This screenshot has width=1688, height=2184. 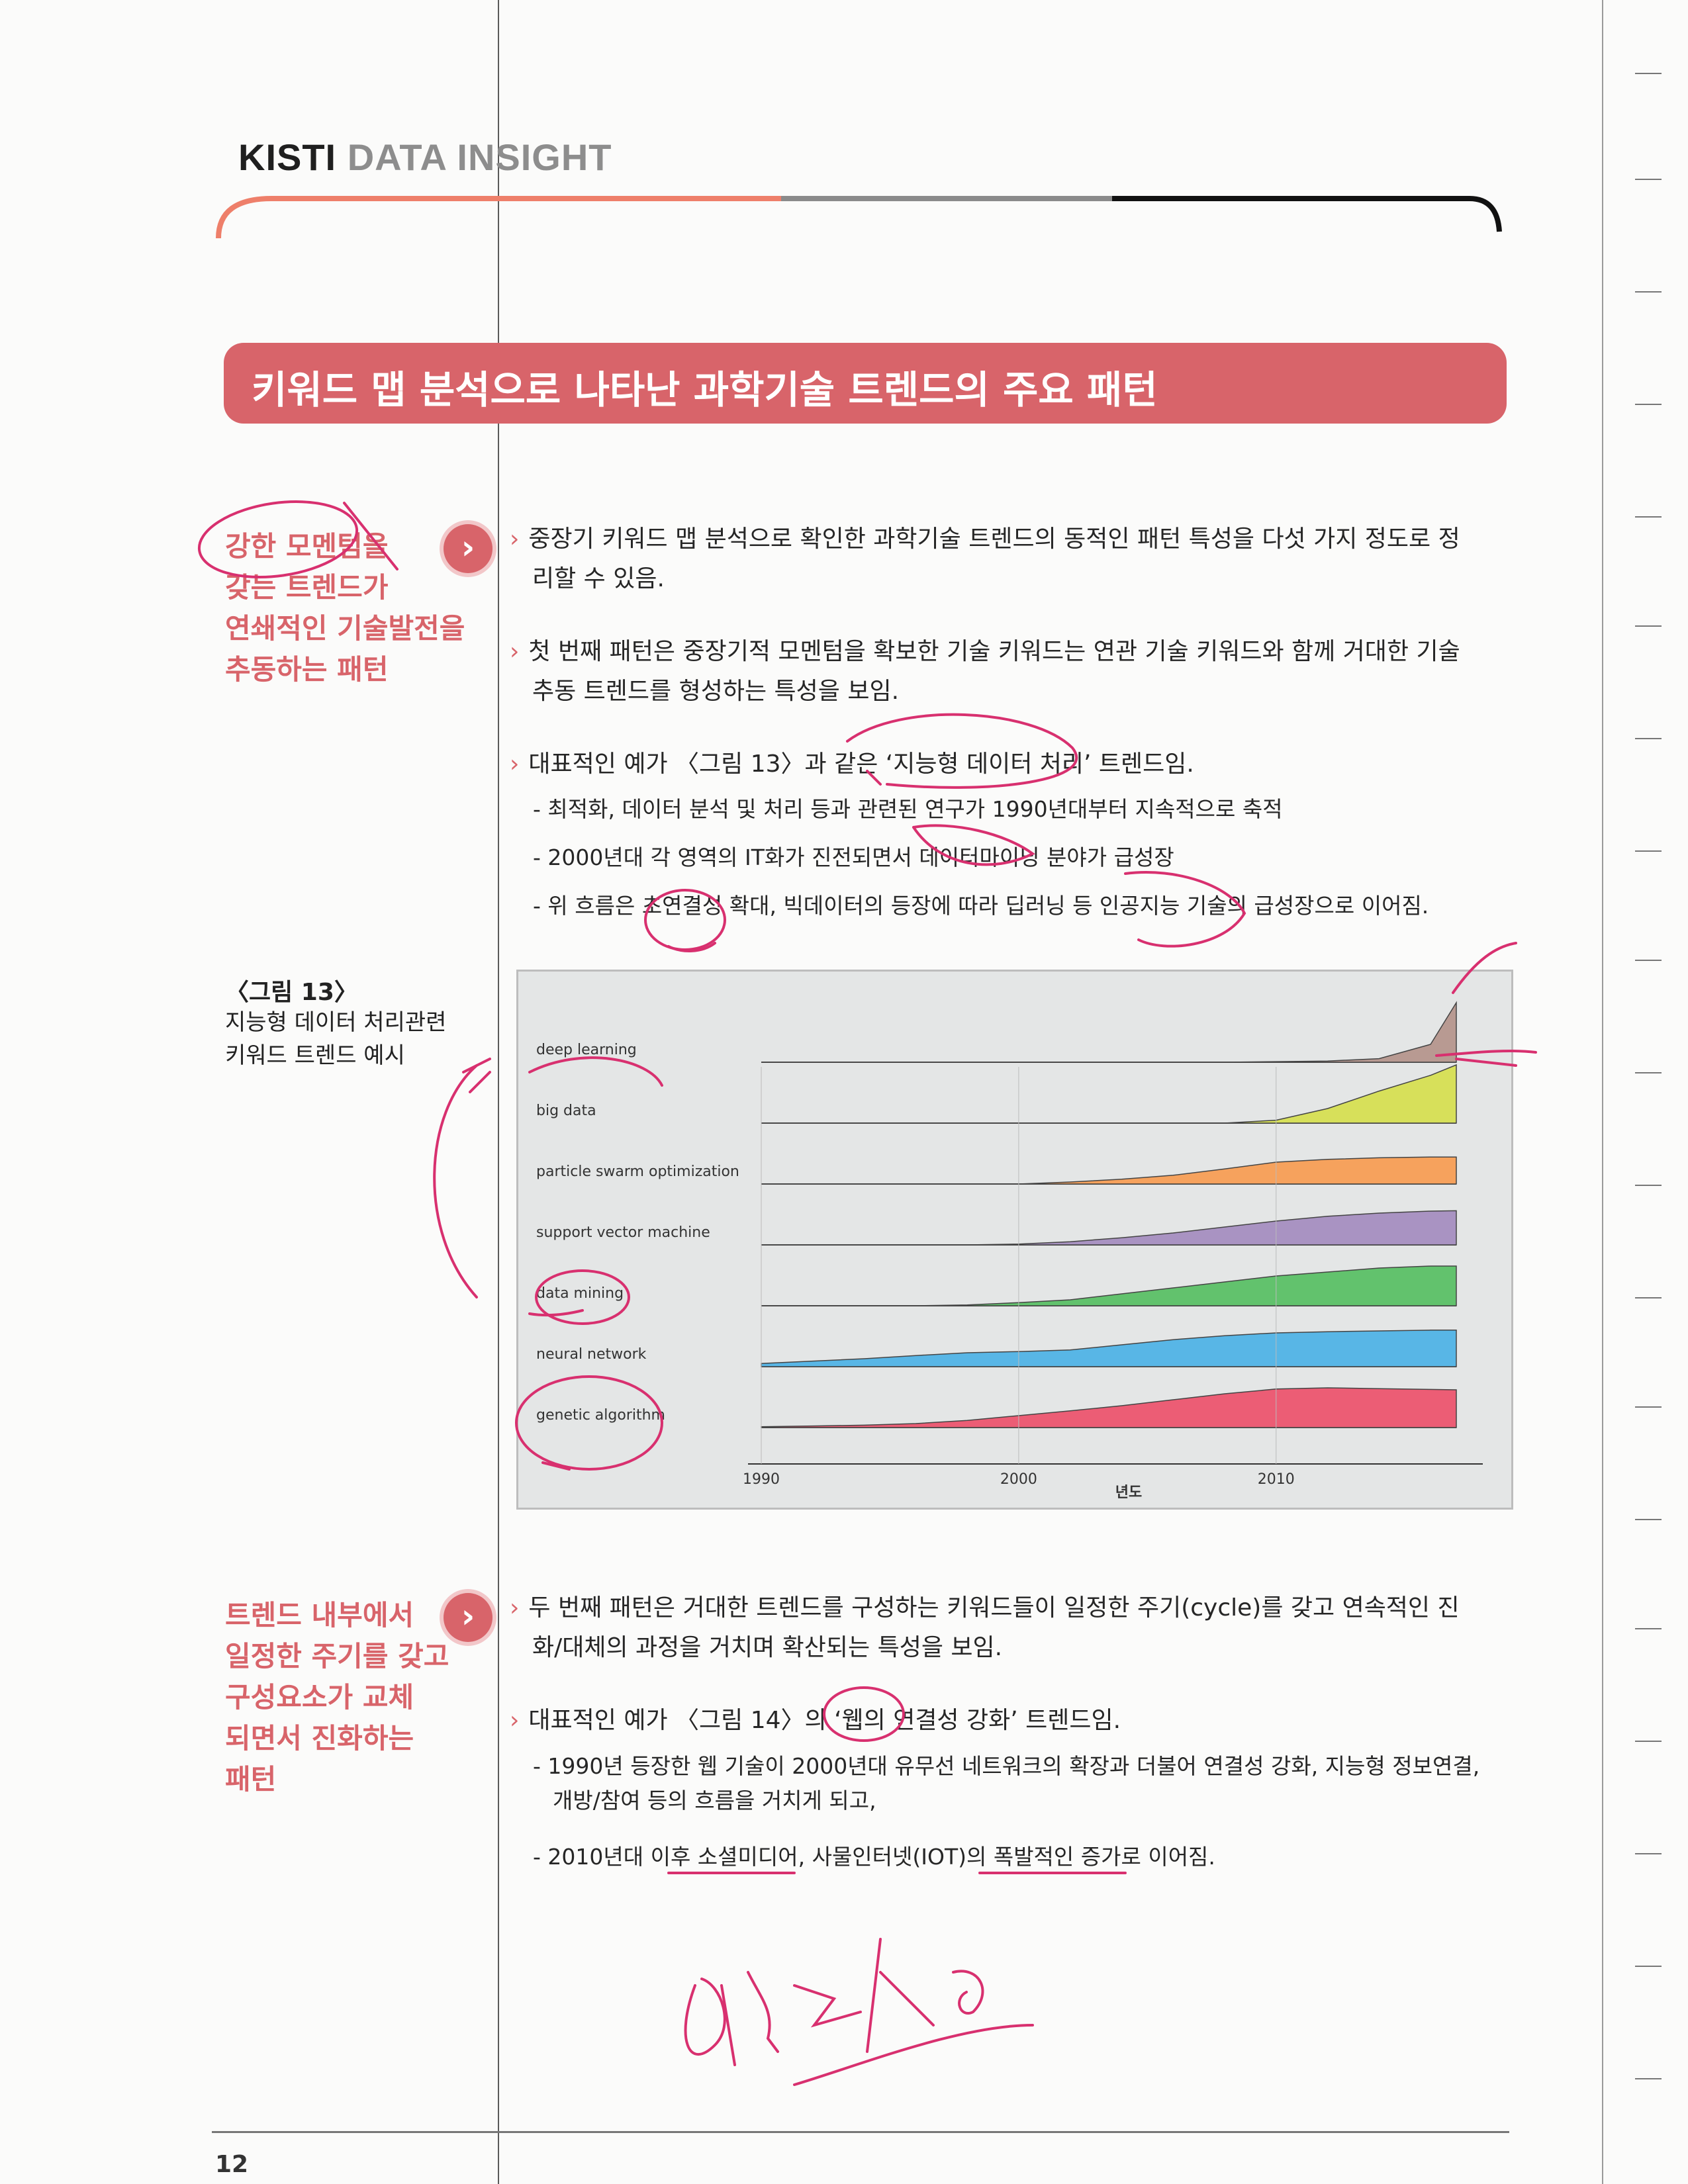 I want to click on page-number: 12, so click(x=232, y=2164).